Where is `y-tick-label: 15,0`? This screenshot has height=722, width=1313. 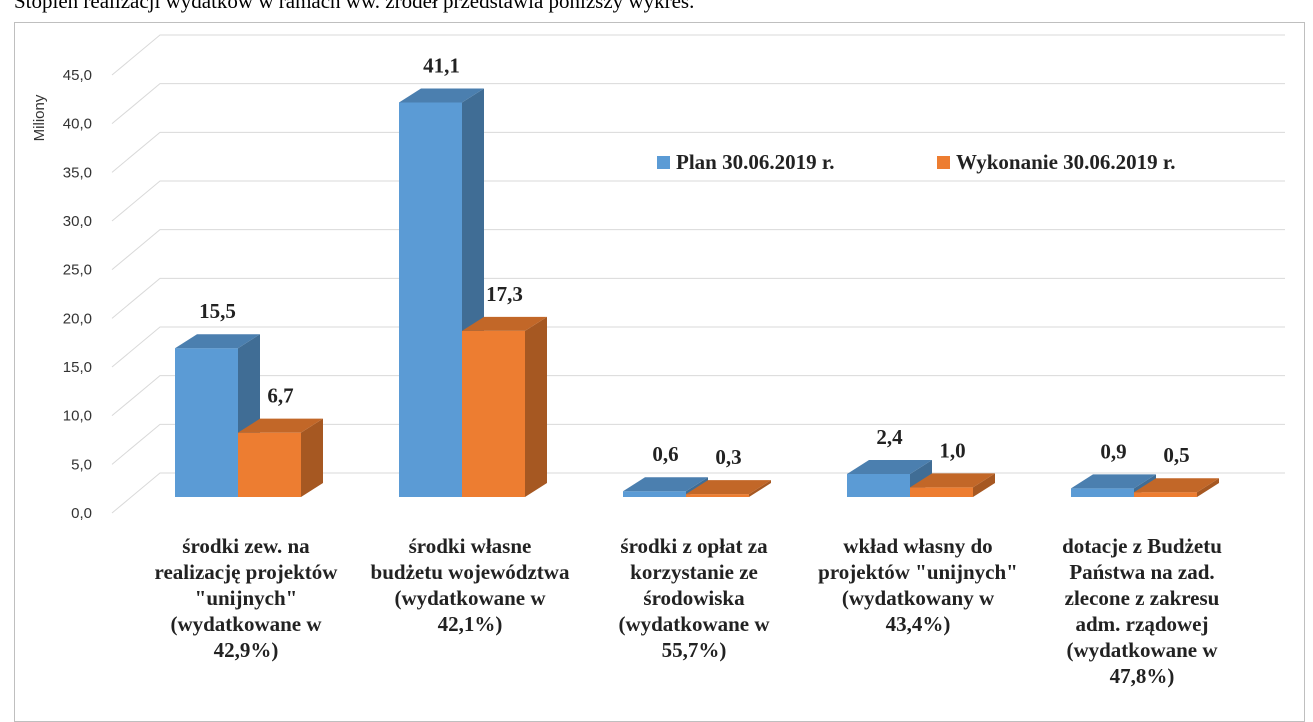
y-tick-label: 15,0 is located at coordinates (77, 367).